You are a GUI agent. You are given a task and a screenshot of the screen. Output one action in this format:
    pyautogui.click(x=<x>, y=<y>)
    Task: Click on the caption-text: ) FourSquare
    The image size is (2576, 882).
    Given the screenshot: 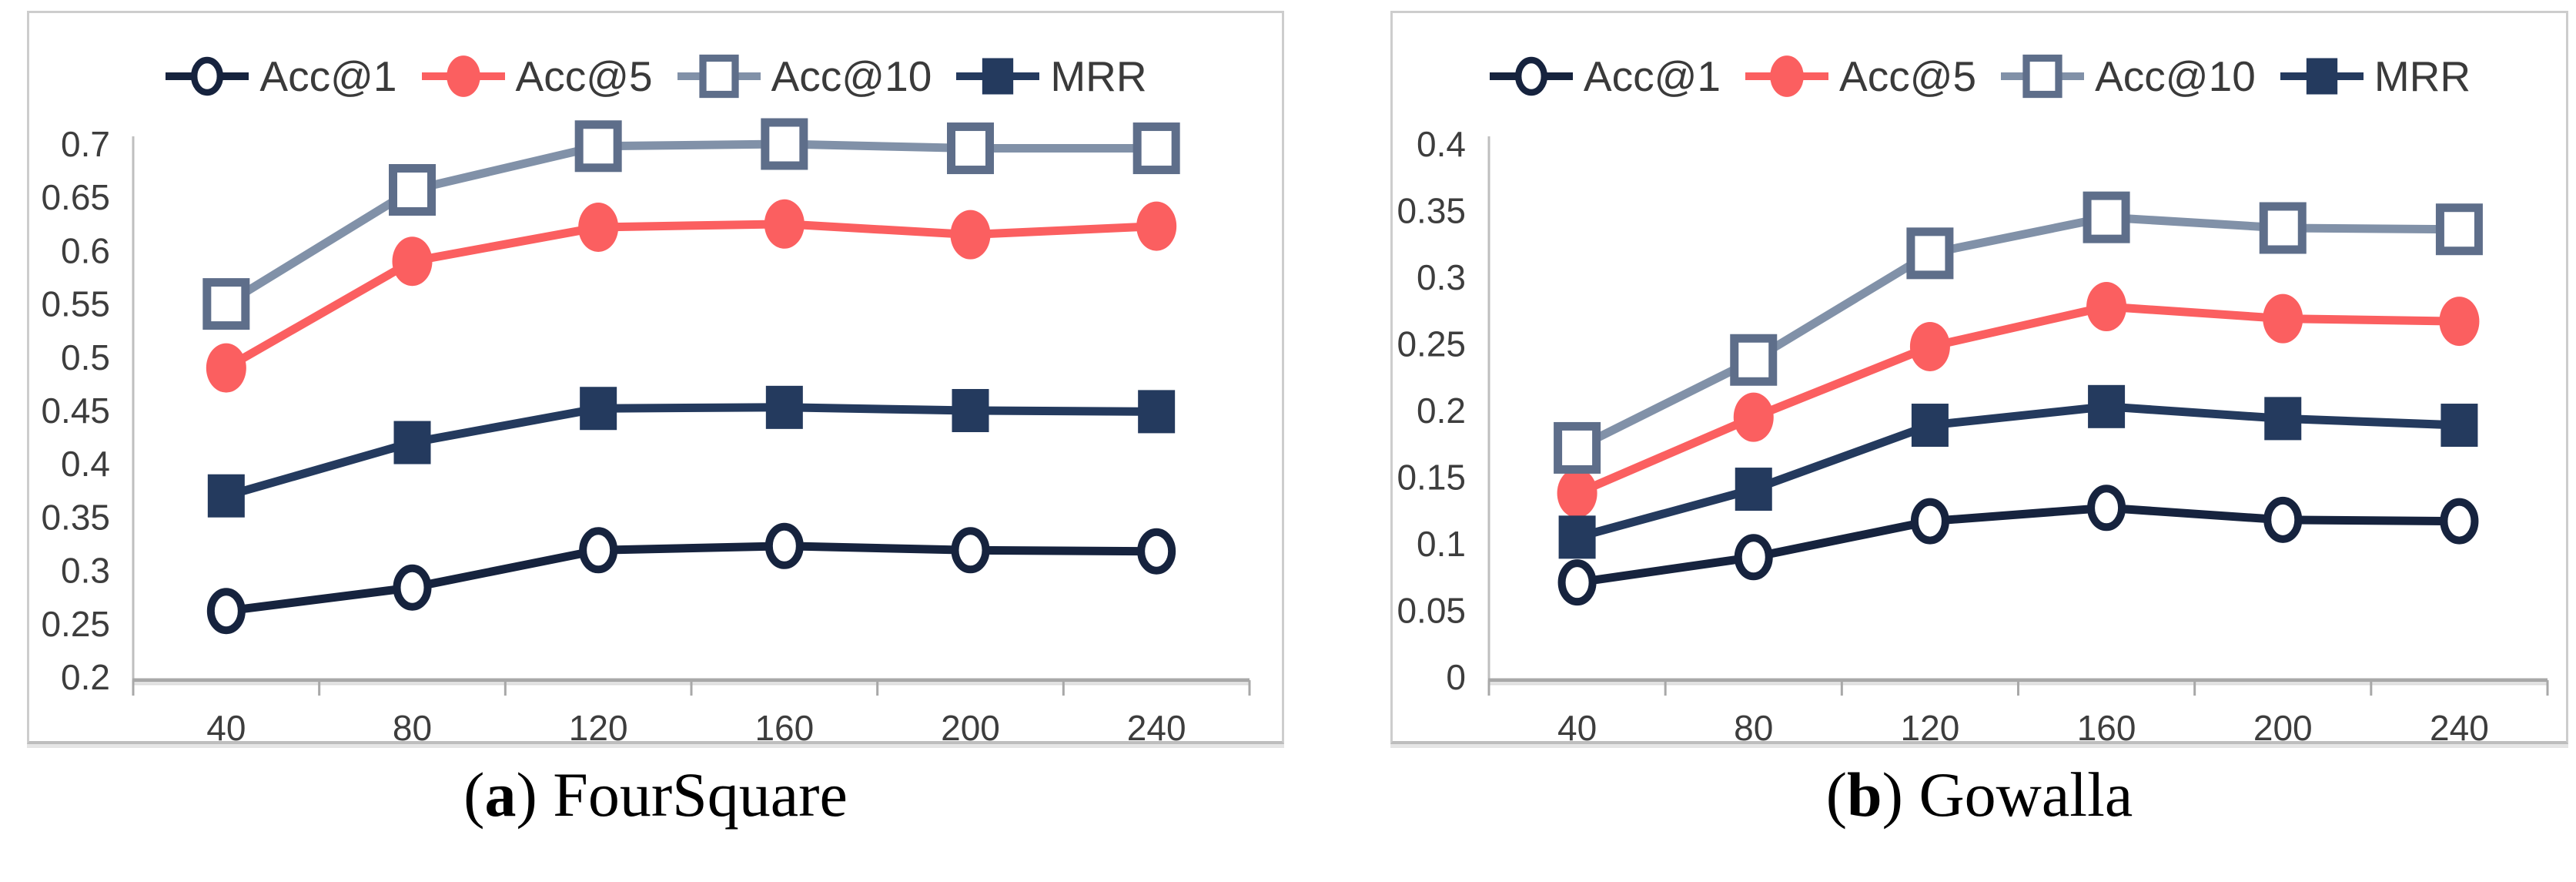 What is the action you would take?
    pyautogui.click(x=682, y=795)
    